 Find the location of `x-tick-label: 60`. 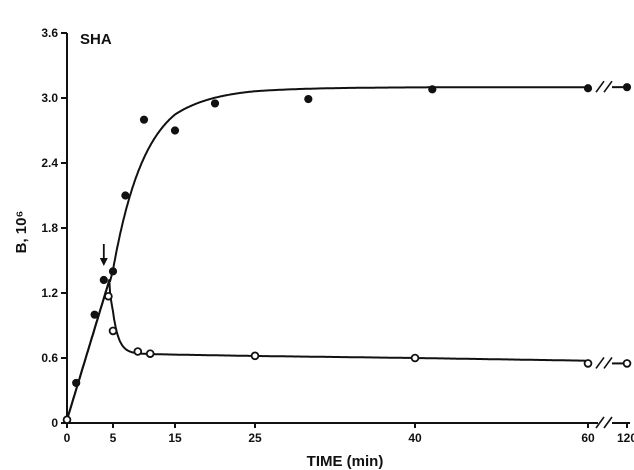

x-tick-label: 60 is located at coordinates (588, 438).